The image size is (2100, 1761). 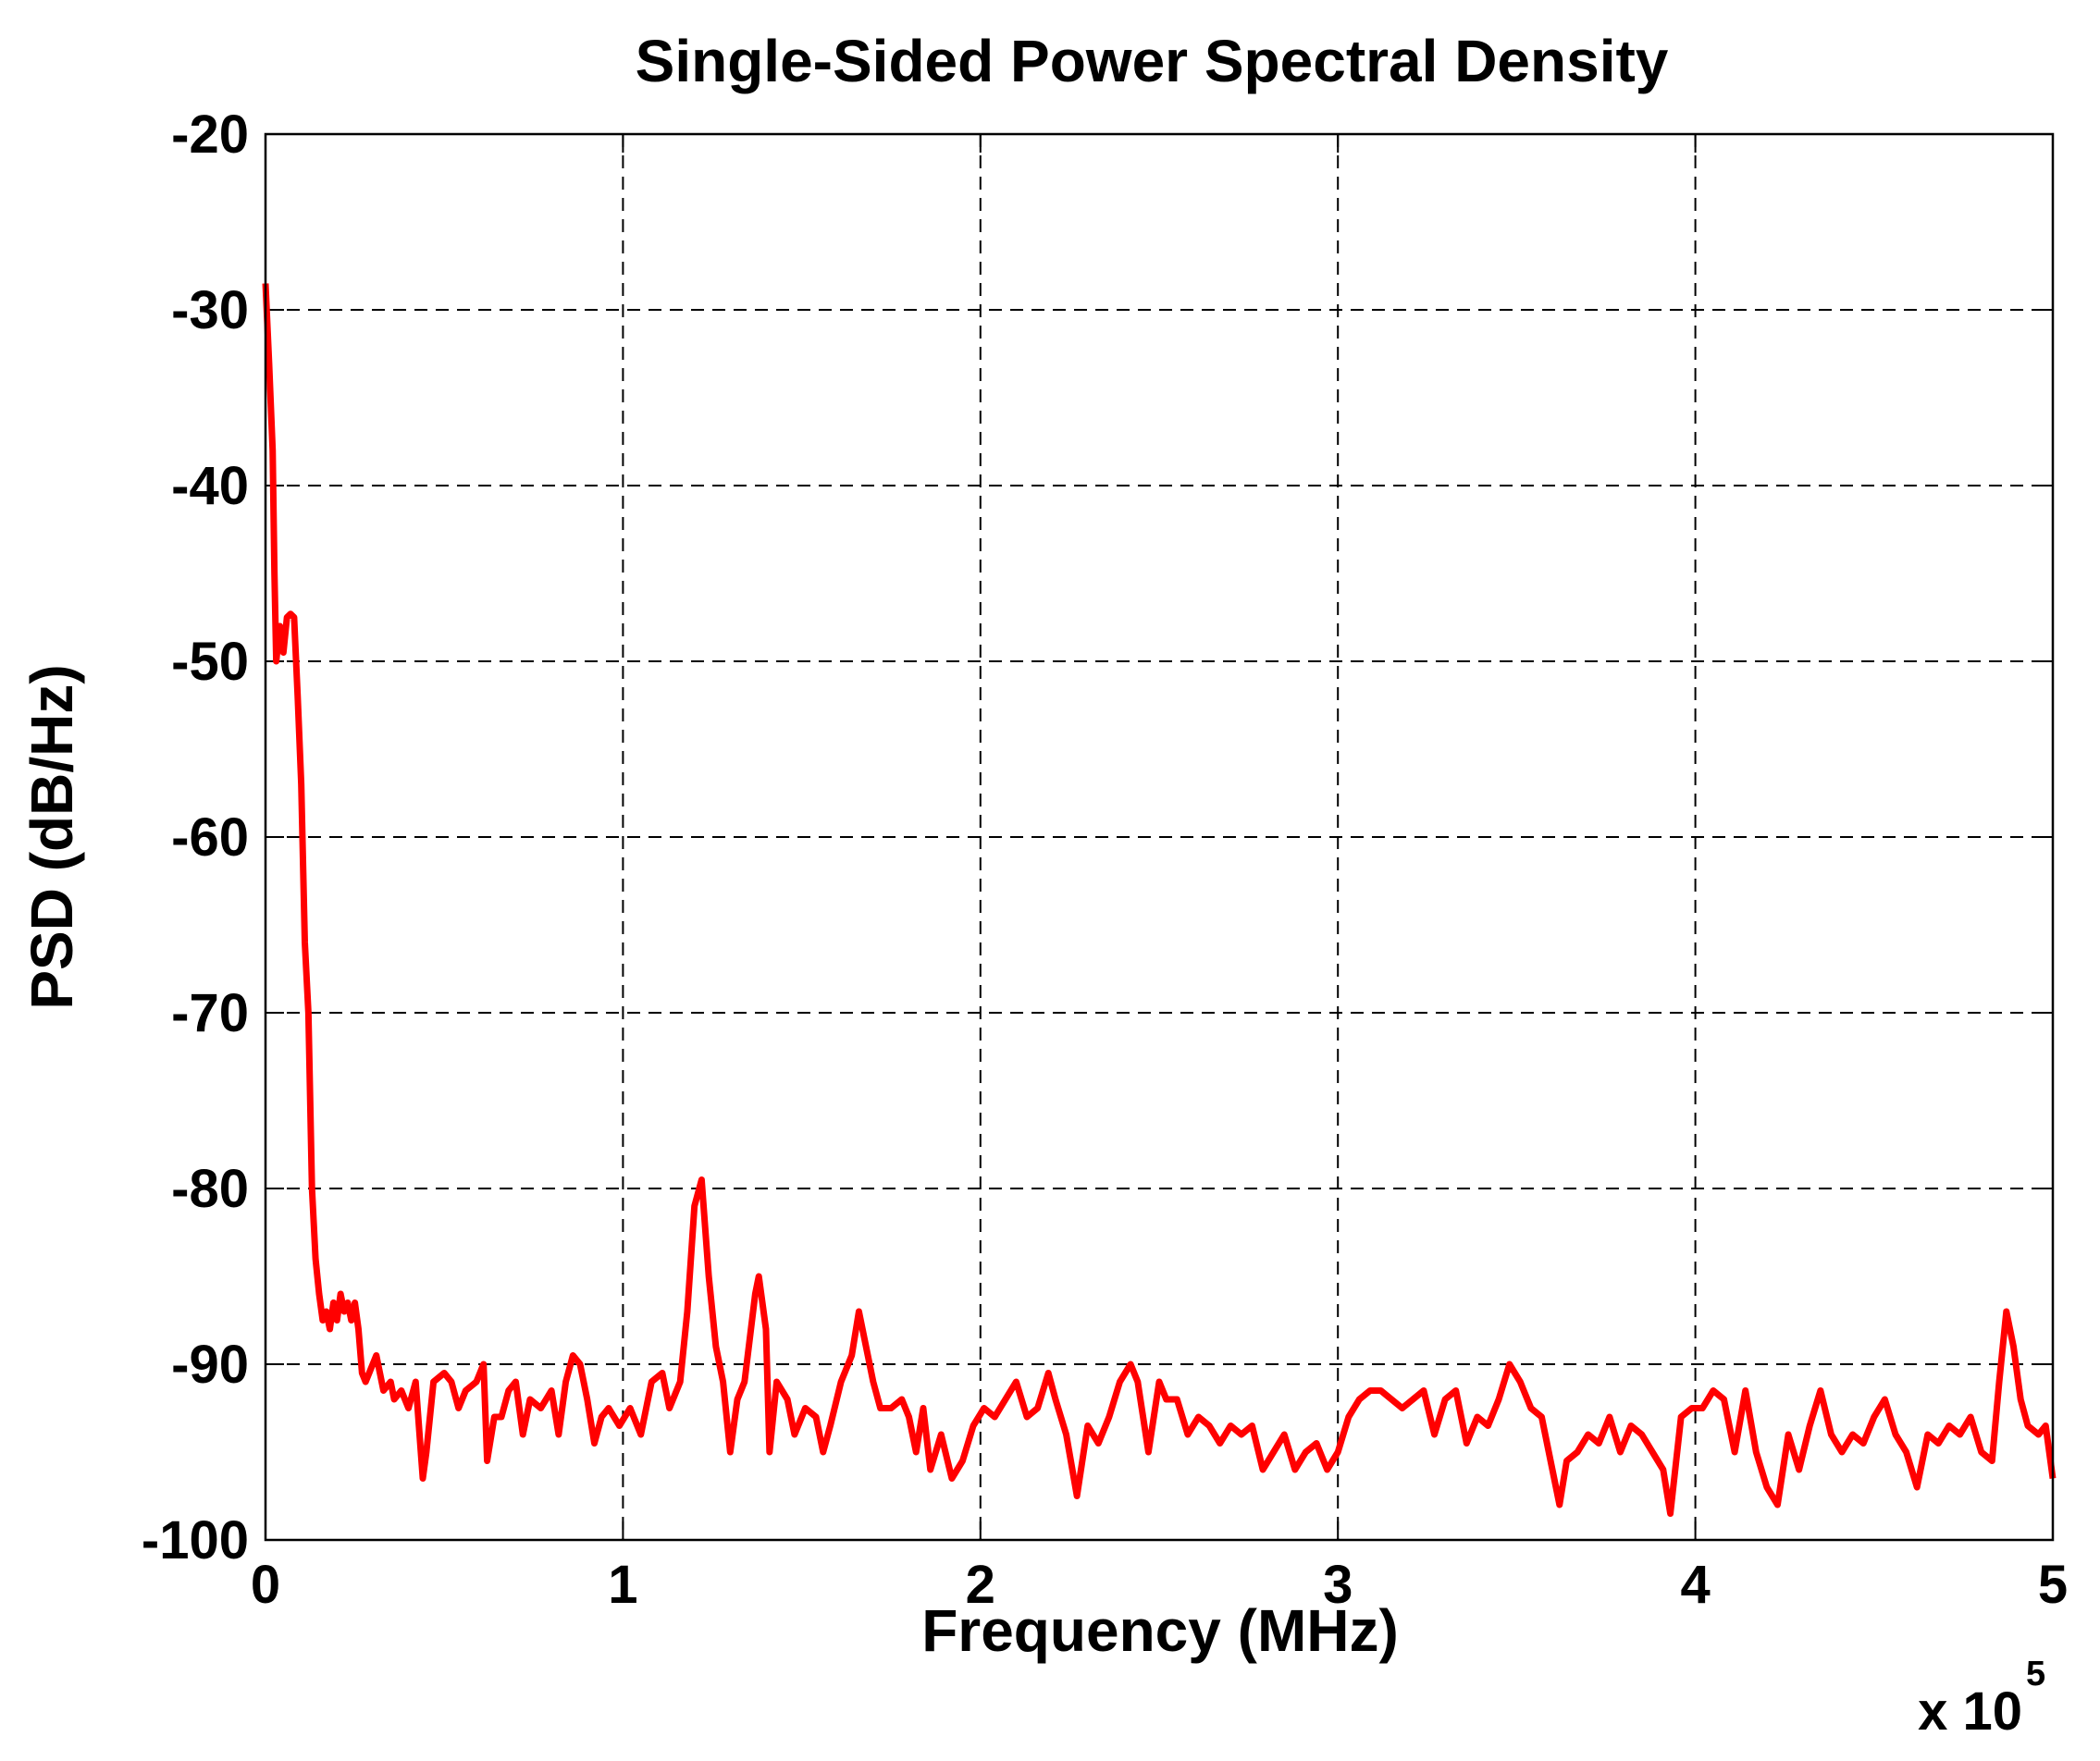 I want to click on chart-title: Single-Sided Power Spectral Density, so click(x=1152, y=61).